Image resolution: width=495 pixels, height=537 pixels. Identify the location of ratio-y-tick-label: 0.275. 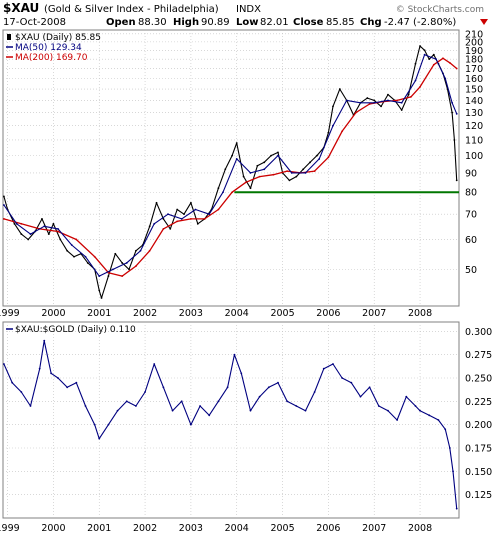
(478, 355).